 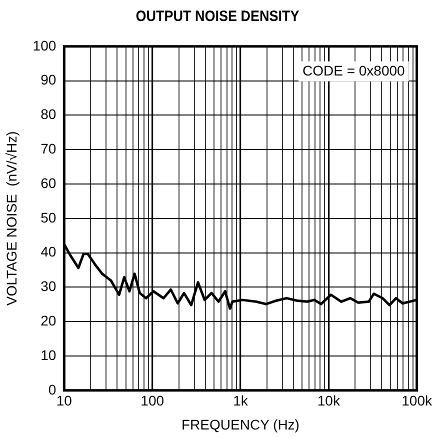 What do you see at coordinates (152, 400) in the screenshot?
I see `x-tick-label: 100` at bounding box center [152, 400].